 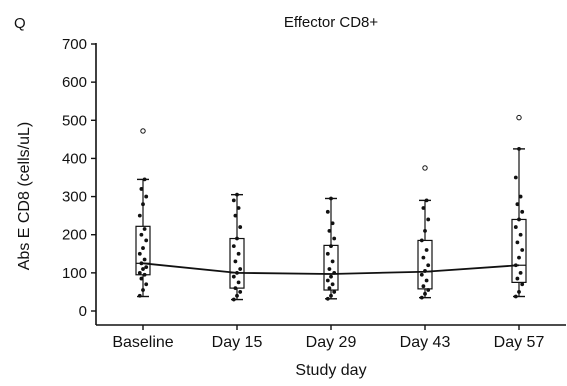 I want to click on y-tick-label: 200, so click(x=74, y=235).